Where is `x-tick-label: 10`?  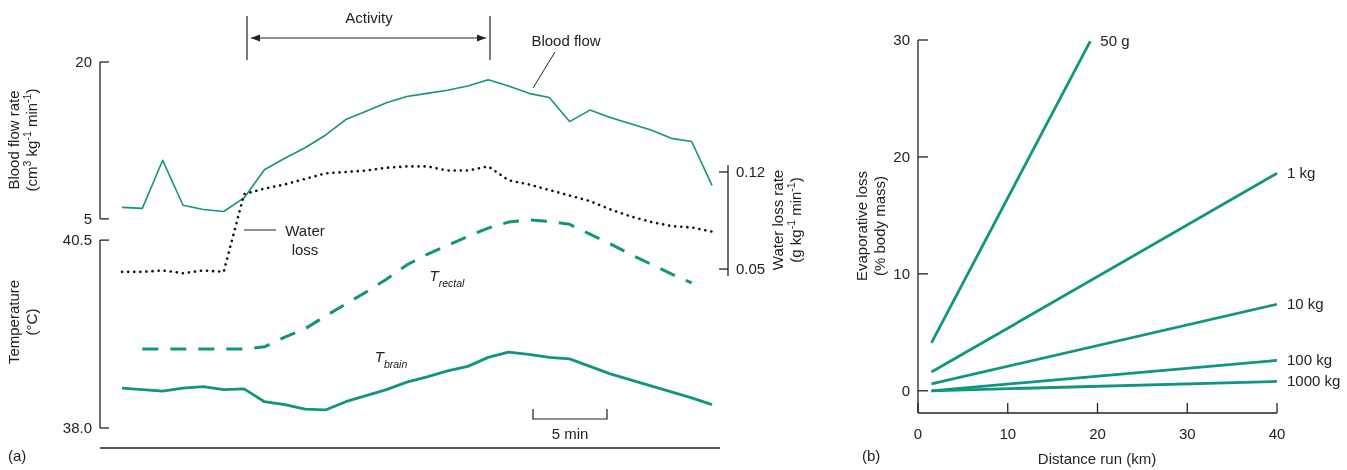
x-tick-label: 10 is located at coordinates (1008, 433).